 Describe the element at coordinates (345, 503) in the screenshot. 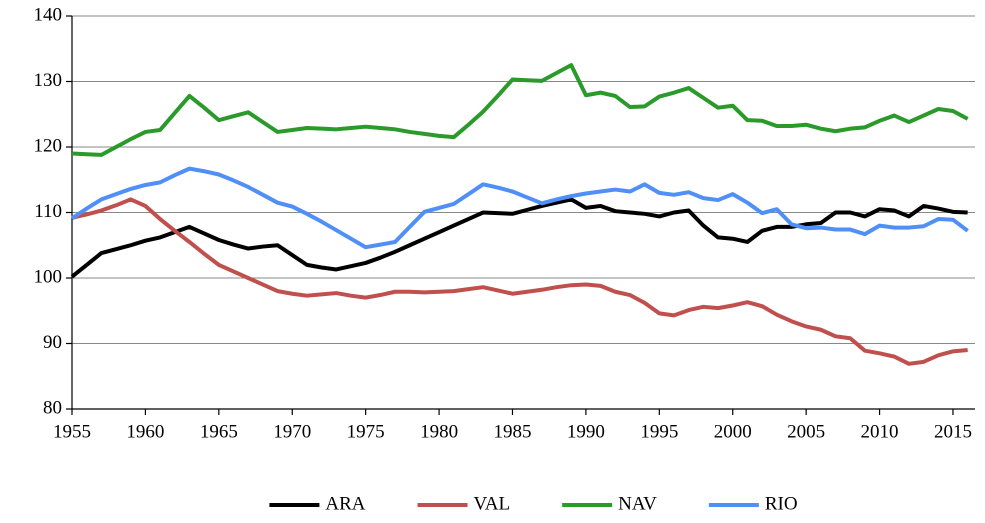

I see `legend-label: ARA` at that location.